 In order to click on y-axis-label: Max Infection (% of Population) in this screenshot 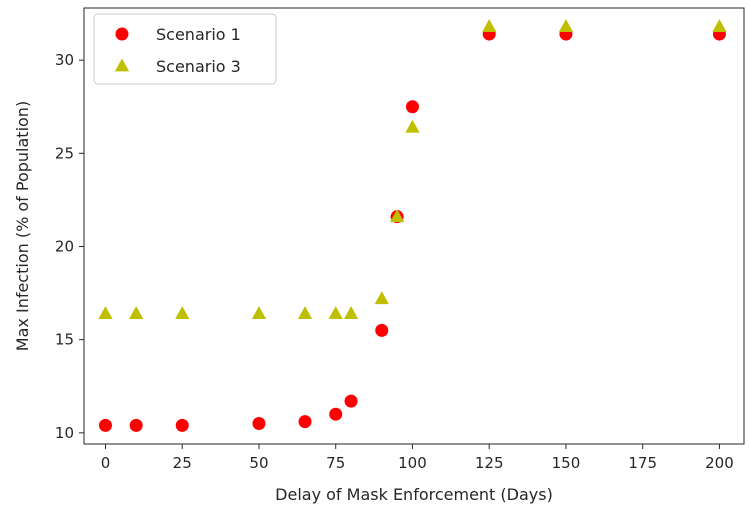, I will do `click(22, 226)`.